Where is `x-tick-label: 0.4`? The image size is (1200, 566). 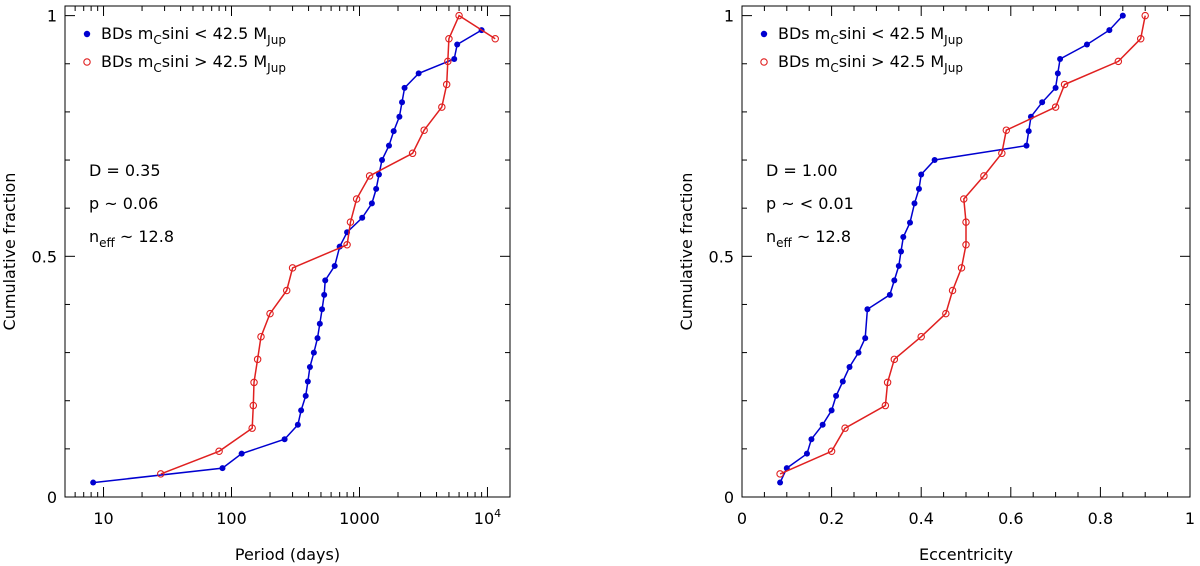
x-tick-label: 0.4 is located at coordinates (920, 518).